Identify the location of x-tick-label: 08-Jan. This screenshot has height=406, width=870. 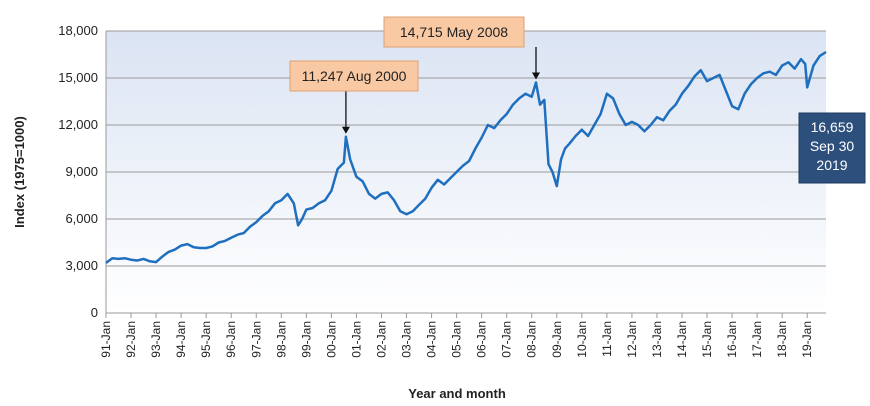
(532, 339).